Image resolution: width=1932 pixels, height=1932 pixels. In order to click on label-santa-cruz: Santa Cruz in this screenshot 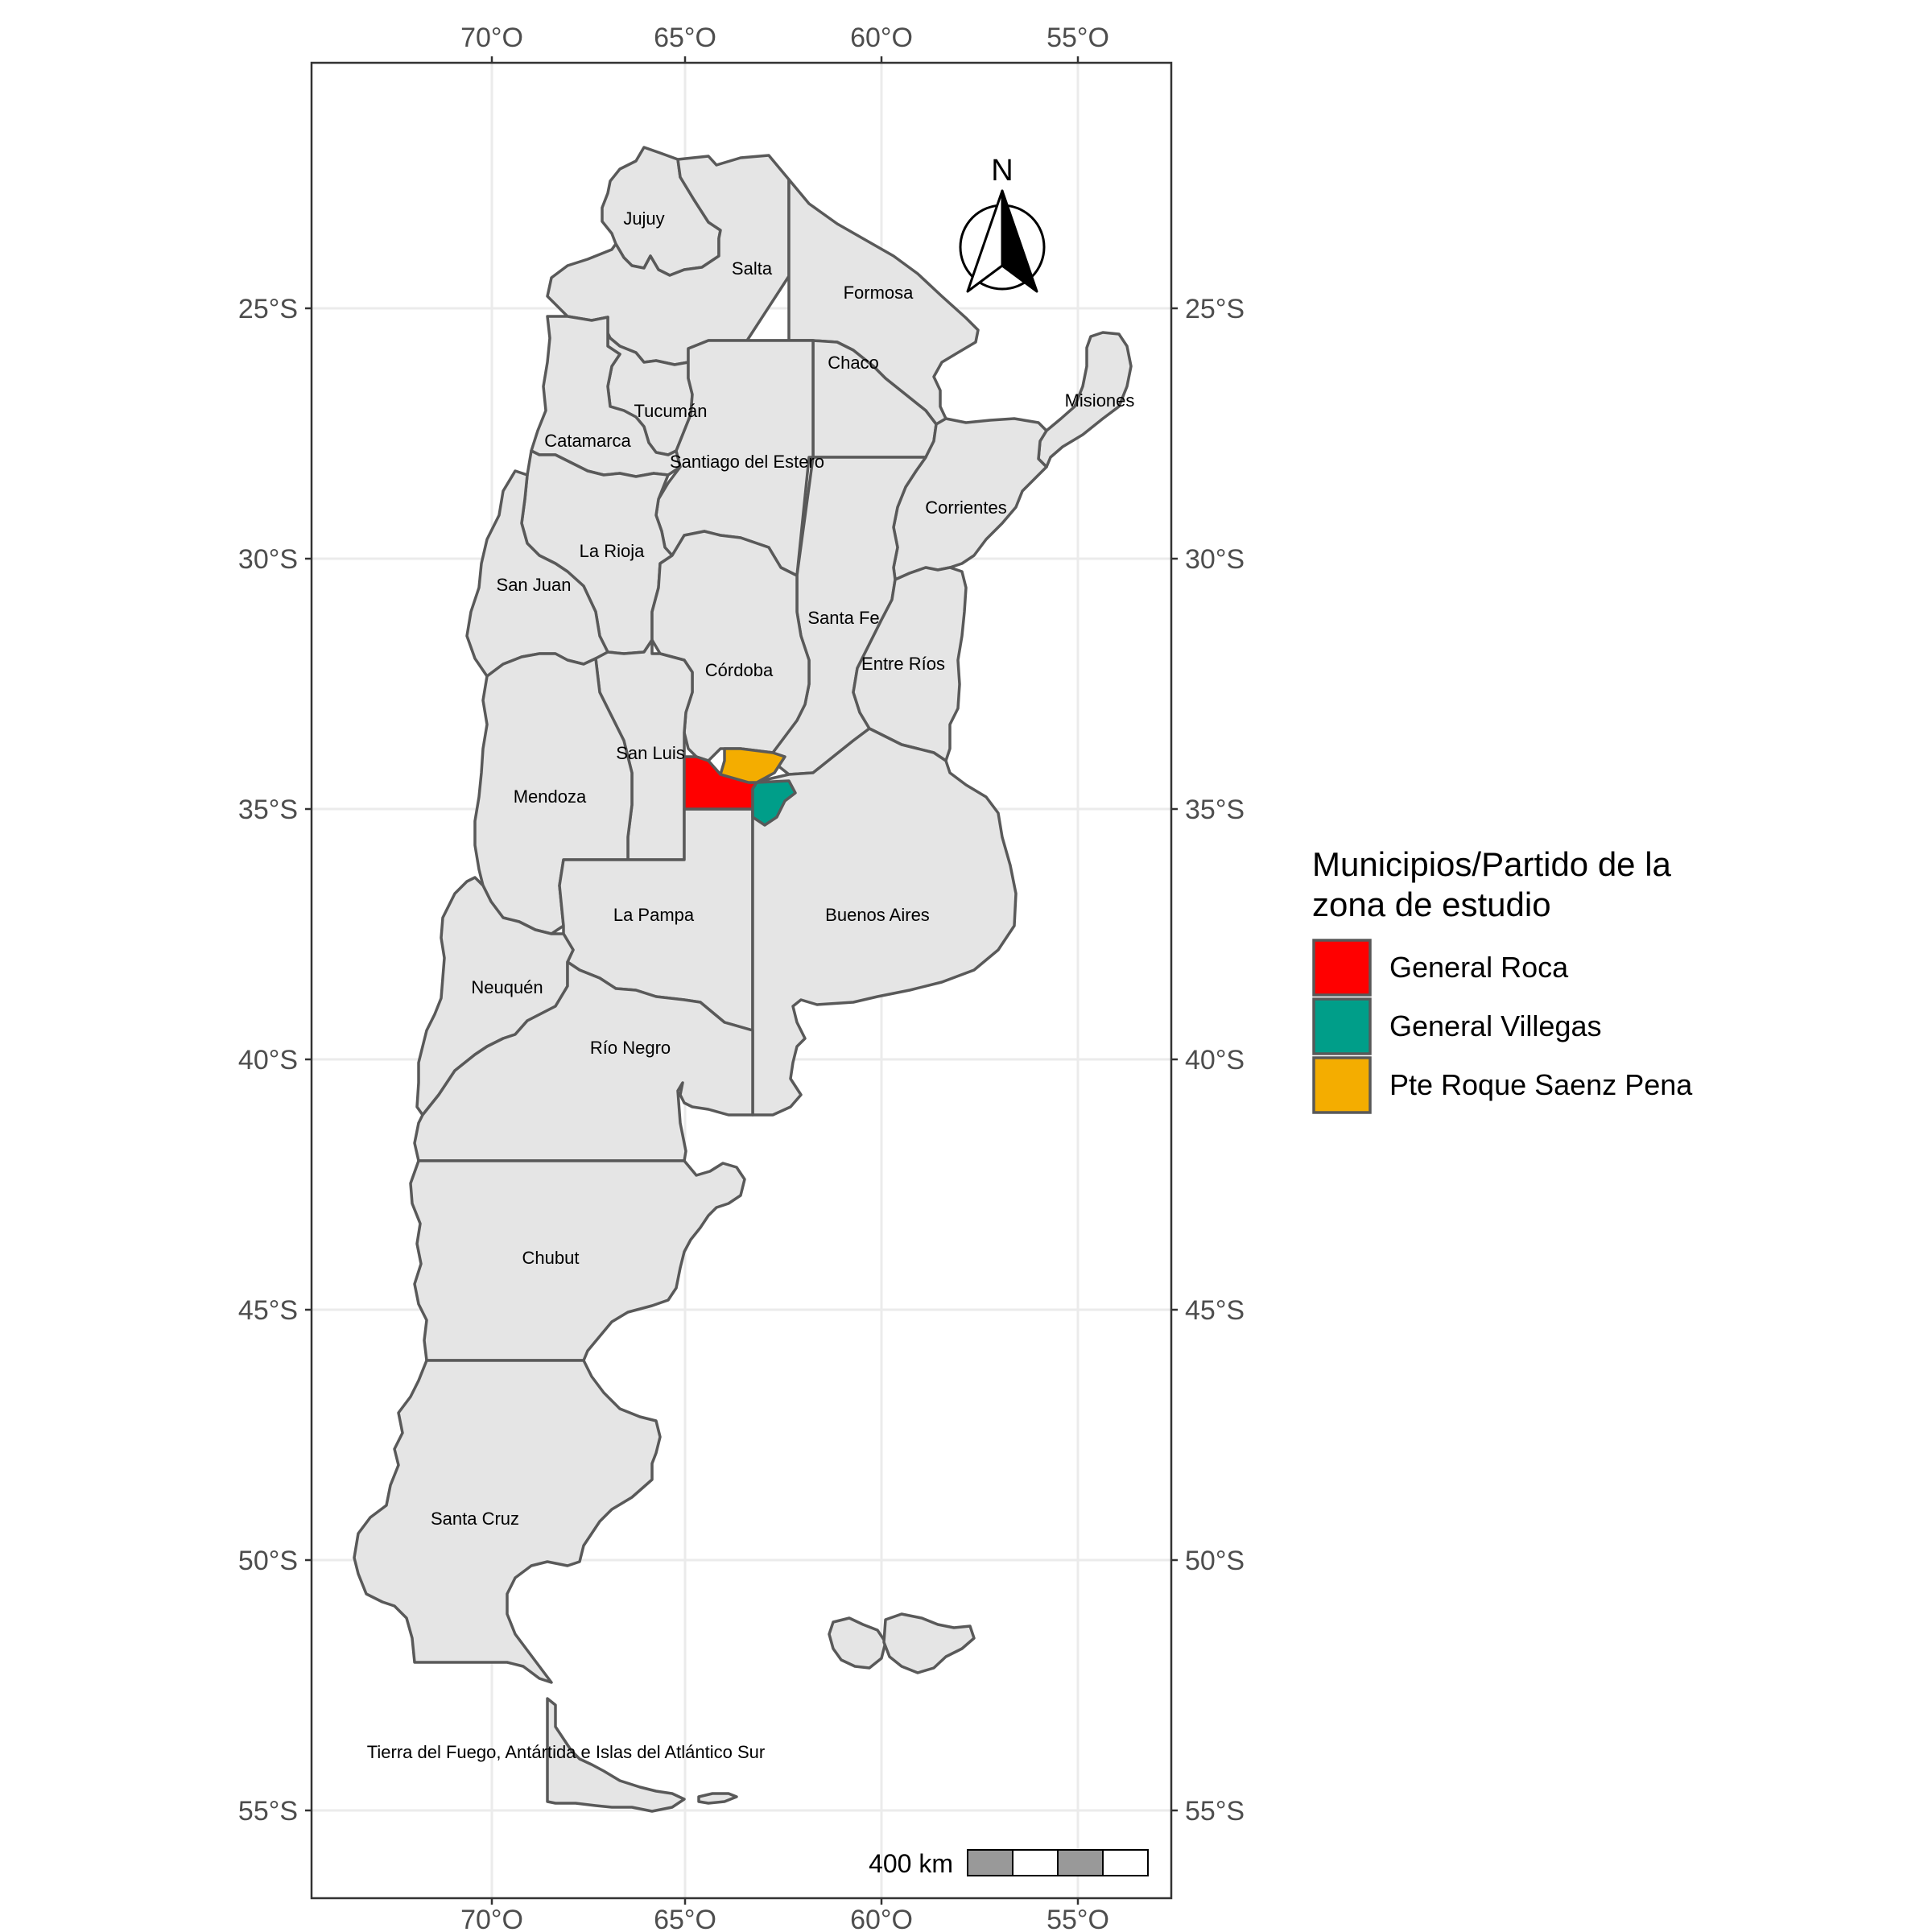, I will do `click(475, 1519)`.